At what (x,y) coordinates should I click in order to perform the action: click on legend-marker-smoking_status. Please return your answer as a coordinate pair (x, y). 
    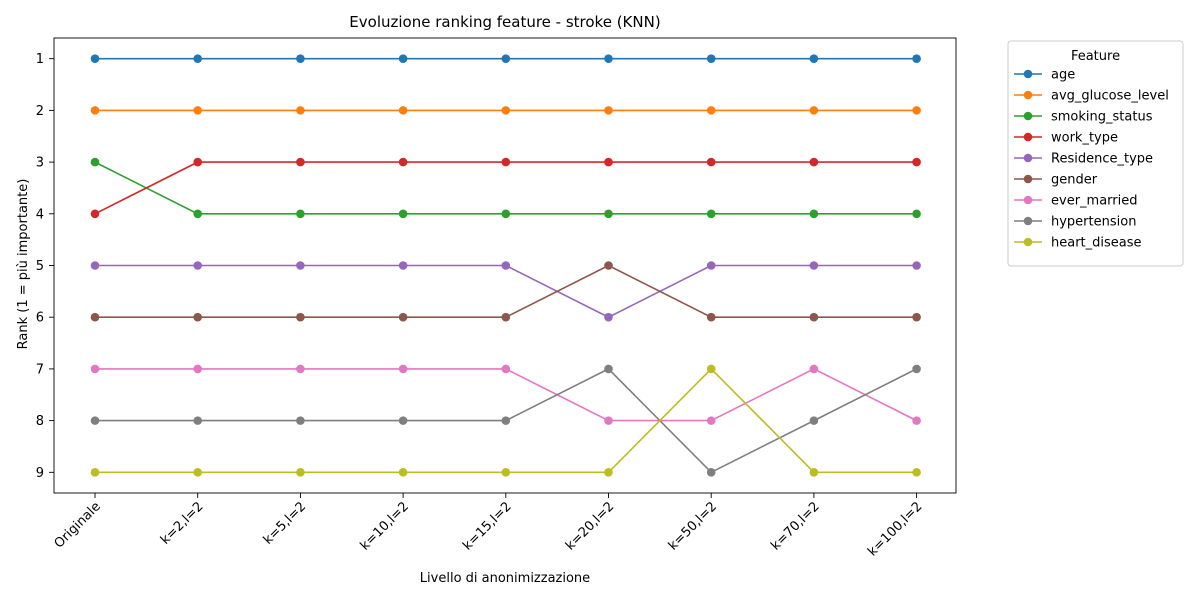
    Looking at the image, I should click on (1028, 116).